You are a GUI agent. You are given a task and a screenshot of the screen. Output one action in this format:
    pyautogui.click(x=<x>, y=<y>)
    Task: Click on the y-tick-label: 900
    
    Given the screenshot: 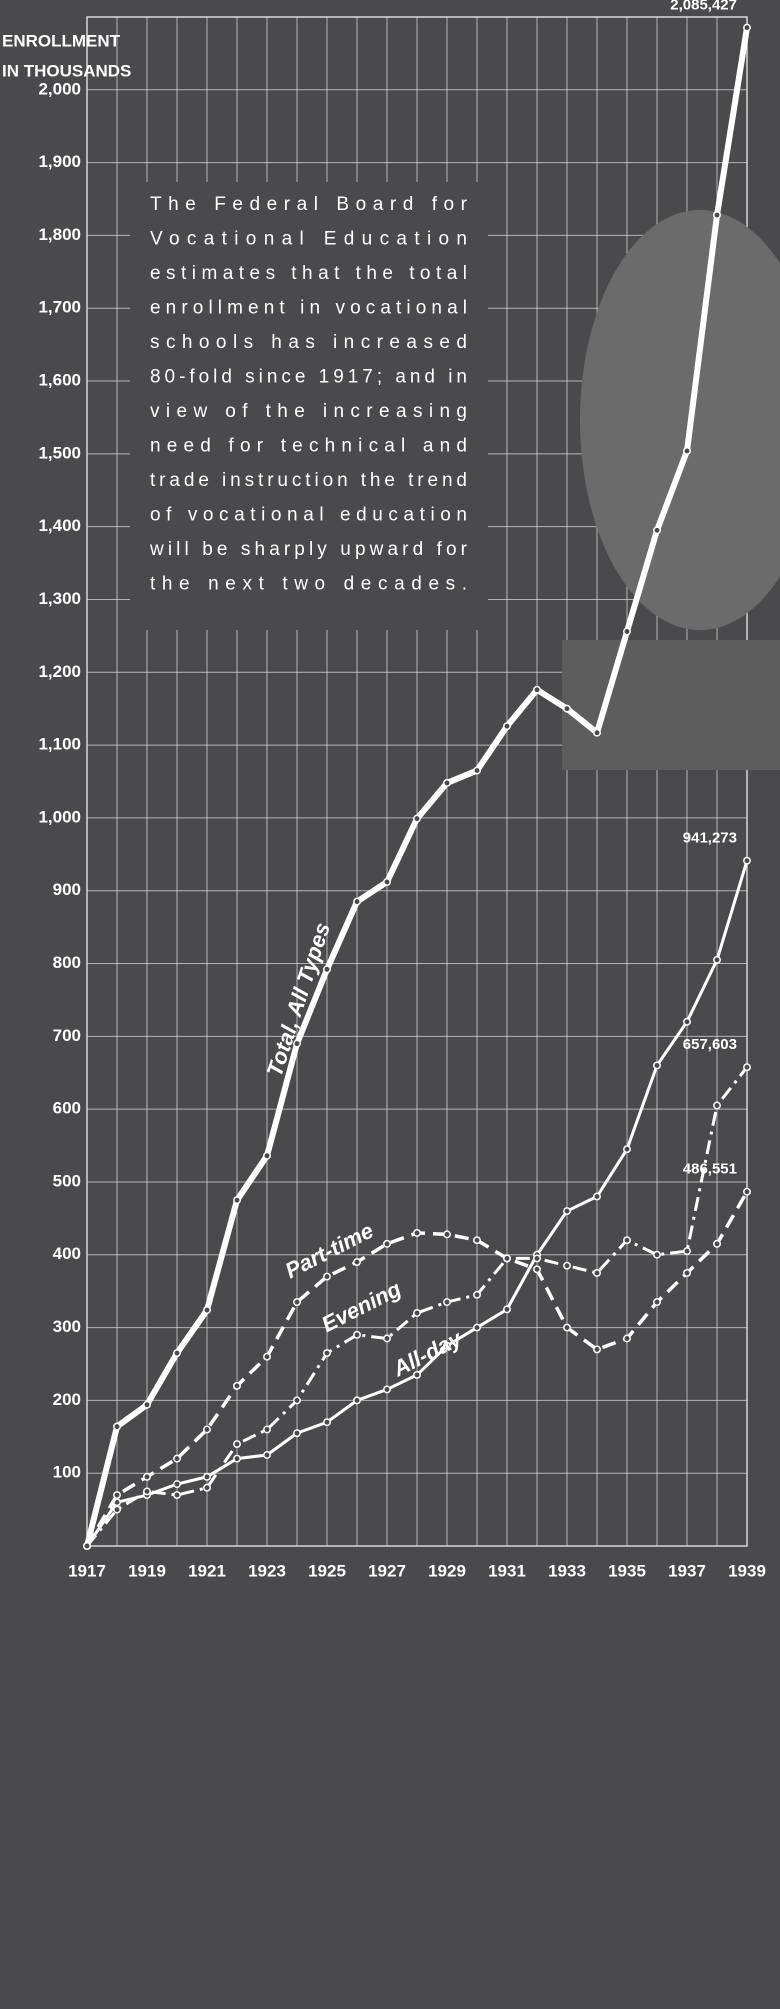 What is the action you would take?
    pyautogui.click(x=67, y=889)
    